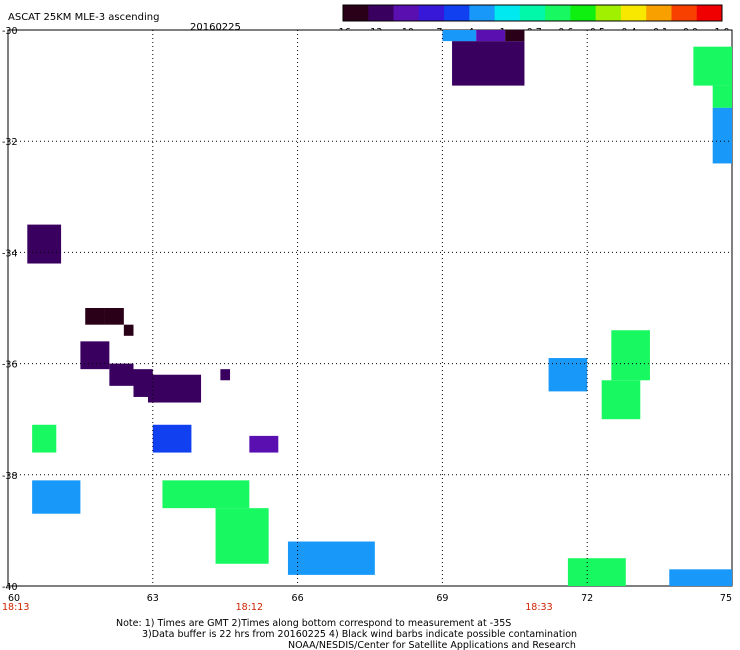 The width and height of the screenshot is (740, 650). Describe the element at coordinates (442, 598) in the screenshot. I see `x-tick-label: 69` at that location.